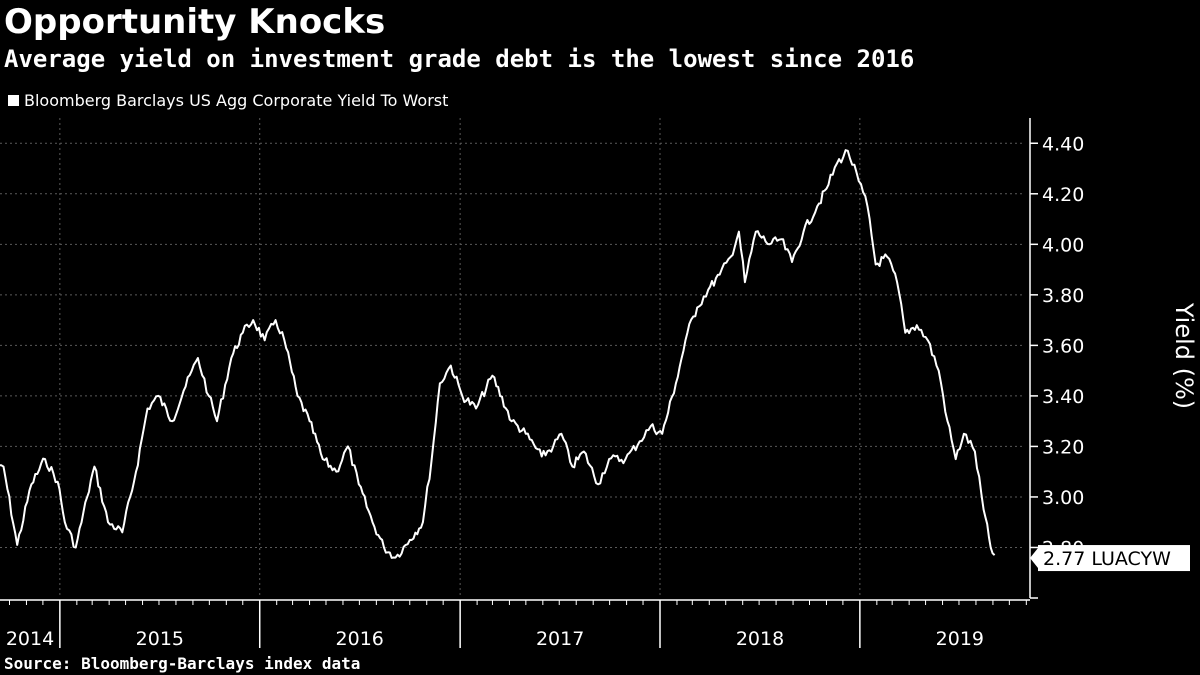 This screenshot has height=675, width=1200. What do you see at coordinates (182, 663) in the screenshot?
I see `source-note: Source: Bloomberg-Barclays index data` at bounding box center [182, 663].